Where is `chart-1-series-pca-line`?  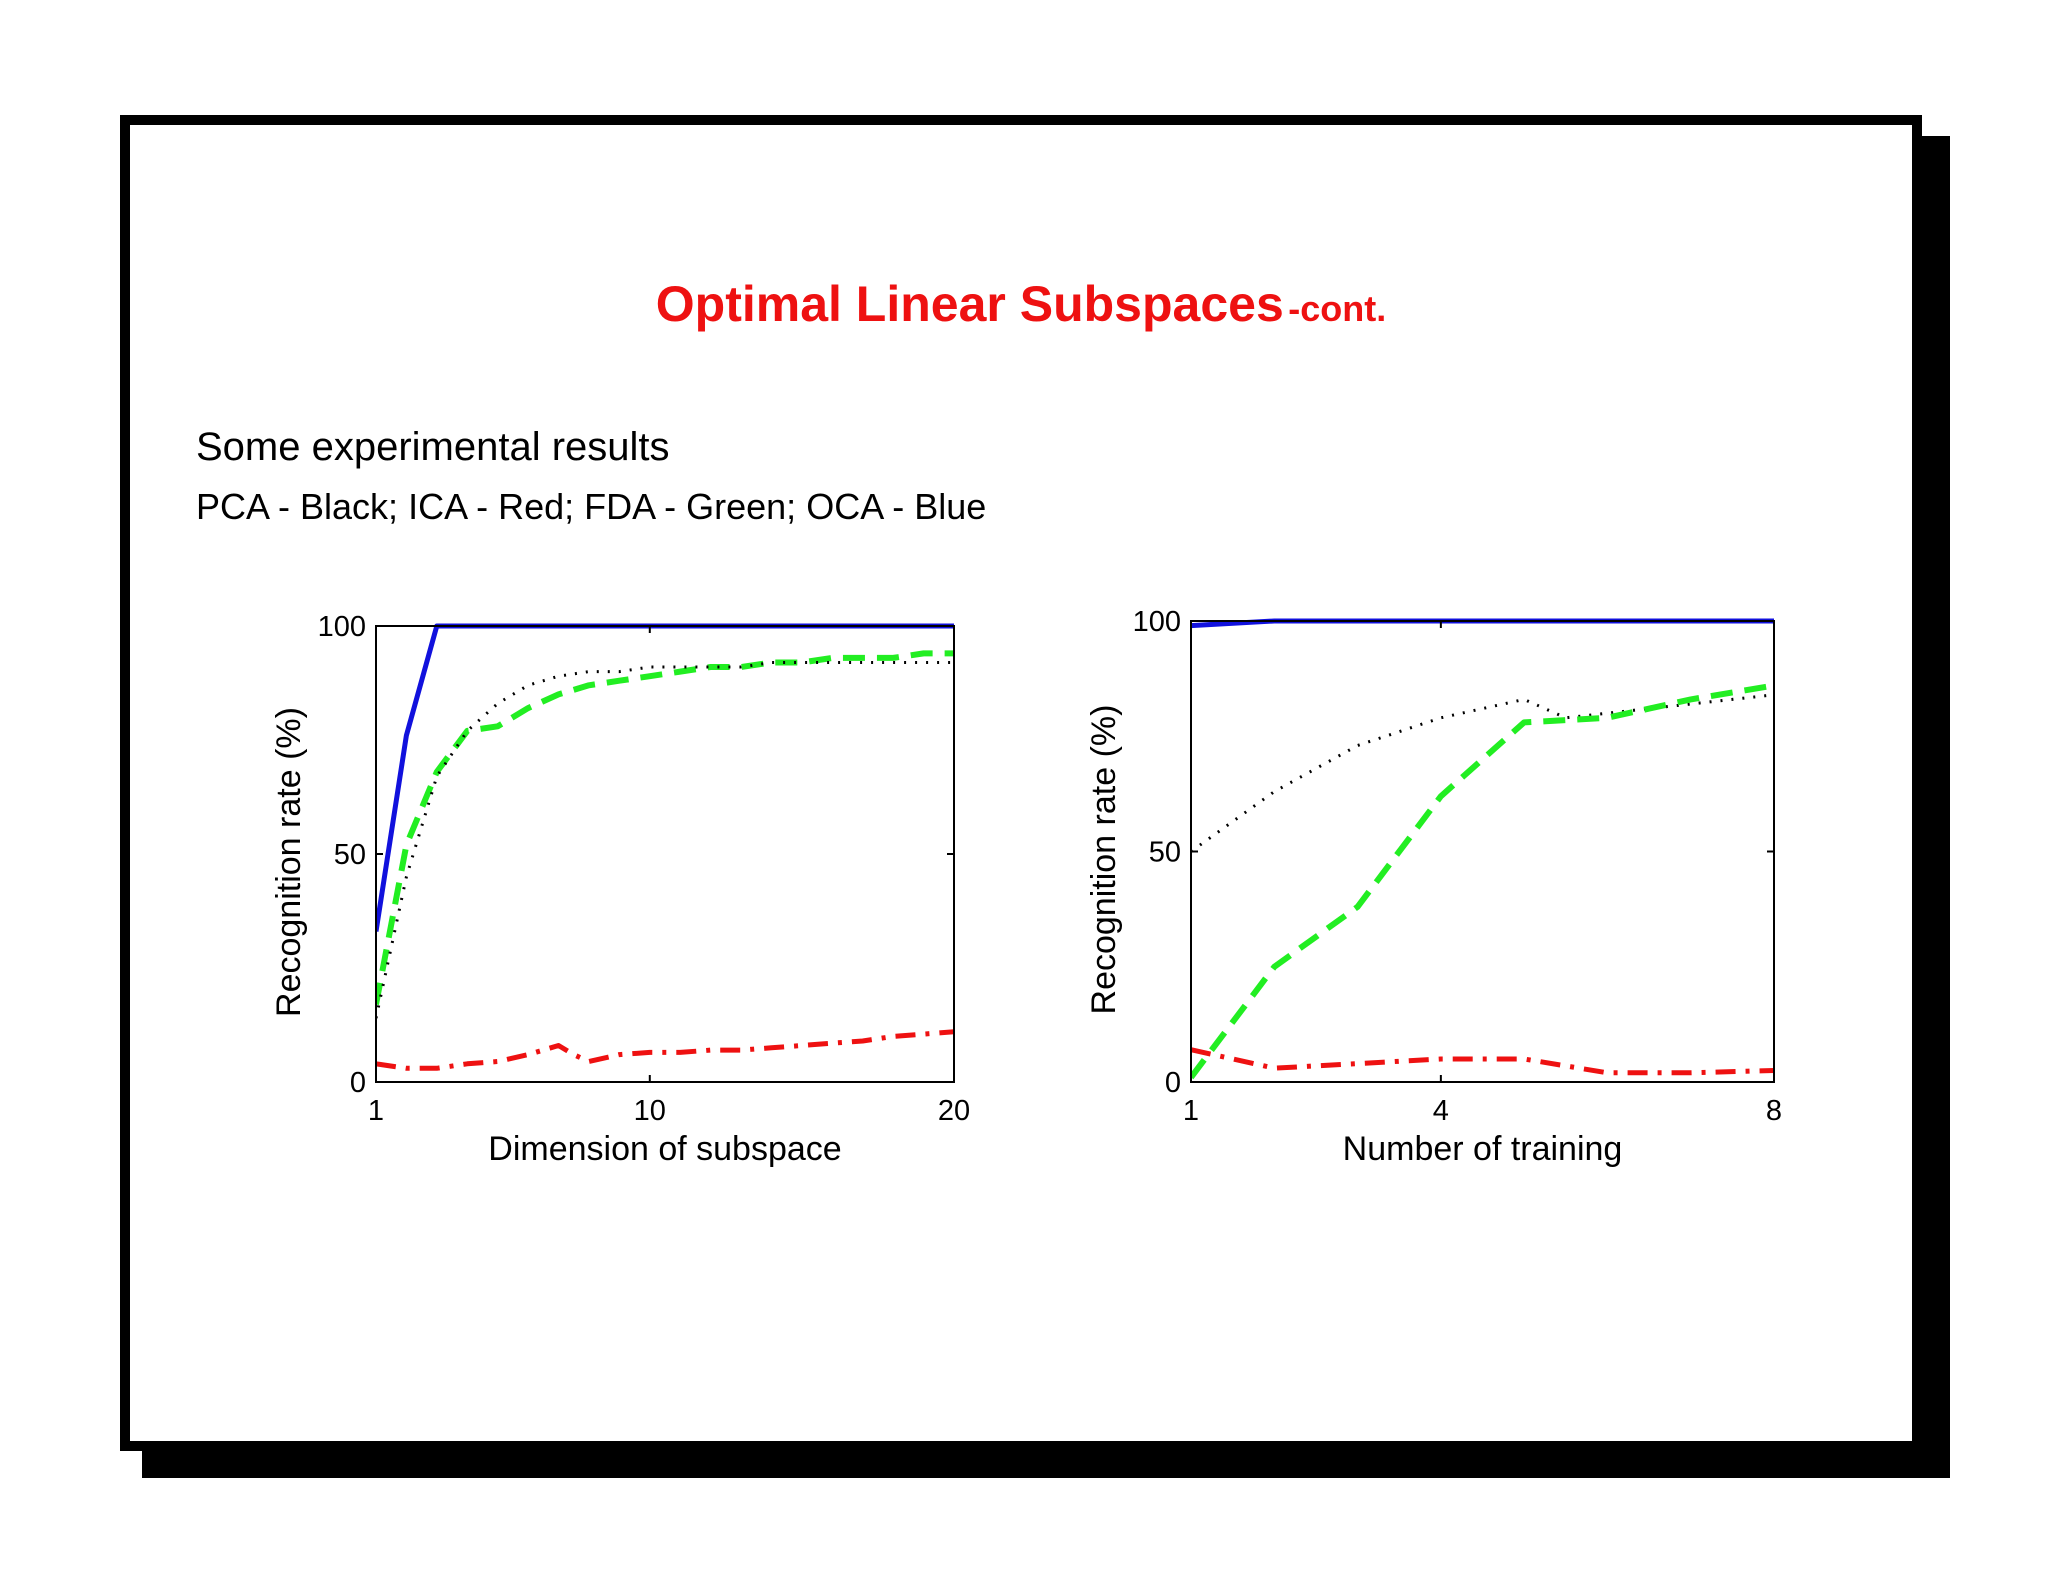 chart-1-series-pca-line is located at coordinates (665, 840).